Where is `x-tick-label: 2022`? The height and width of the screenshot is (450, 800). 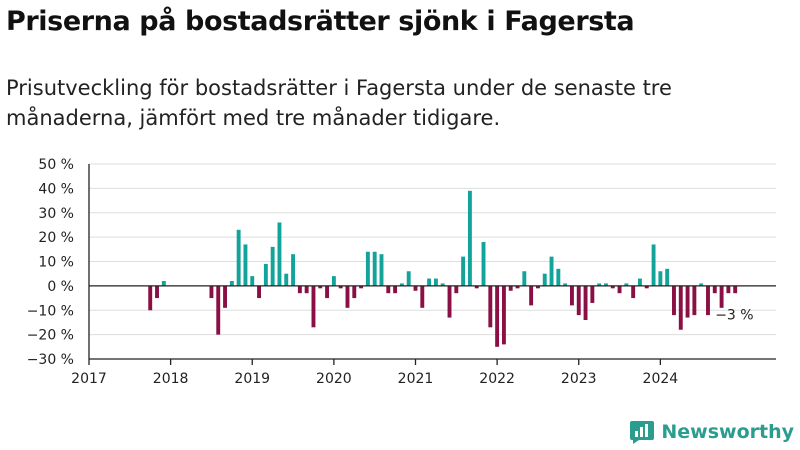 x-tick-label: 2022 is located at coordinates (497, 379).